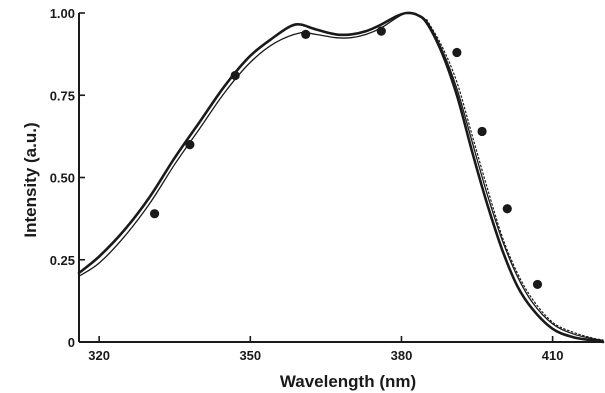 The image size is (605, 393). Describe the element at coordinates (325, 349) in the screenshot. I see `x-ticks: 320 350 380 410` at that location.